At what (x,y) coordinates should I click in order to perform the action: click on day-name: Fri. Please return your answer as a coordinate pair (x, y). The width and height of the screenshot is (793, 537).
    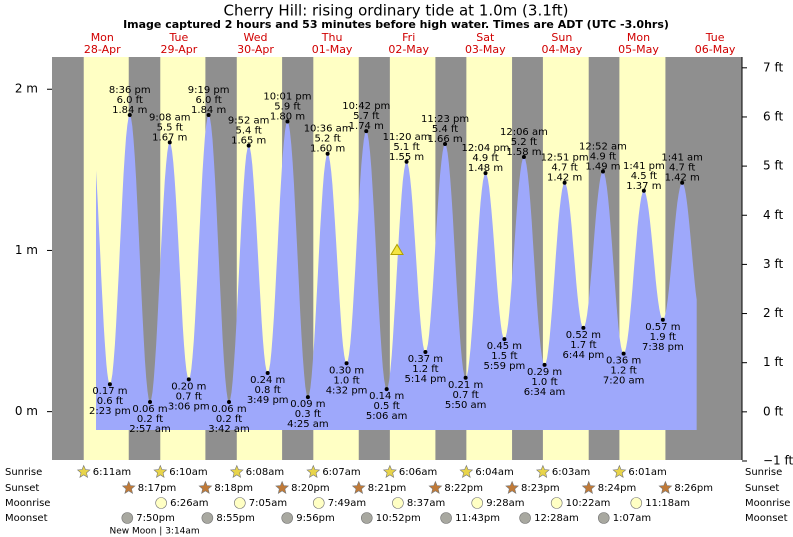
    Looking at the image, I should click on (408, 37).